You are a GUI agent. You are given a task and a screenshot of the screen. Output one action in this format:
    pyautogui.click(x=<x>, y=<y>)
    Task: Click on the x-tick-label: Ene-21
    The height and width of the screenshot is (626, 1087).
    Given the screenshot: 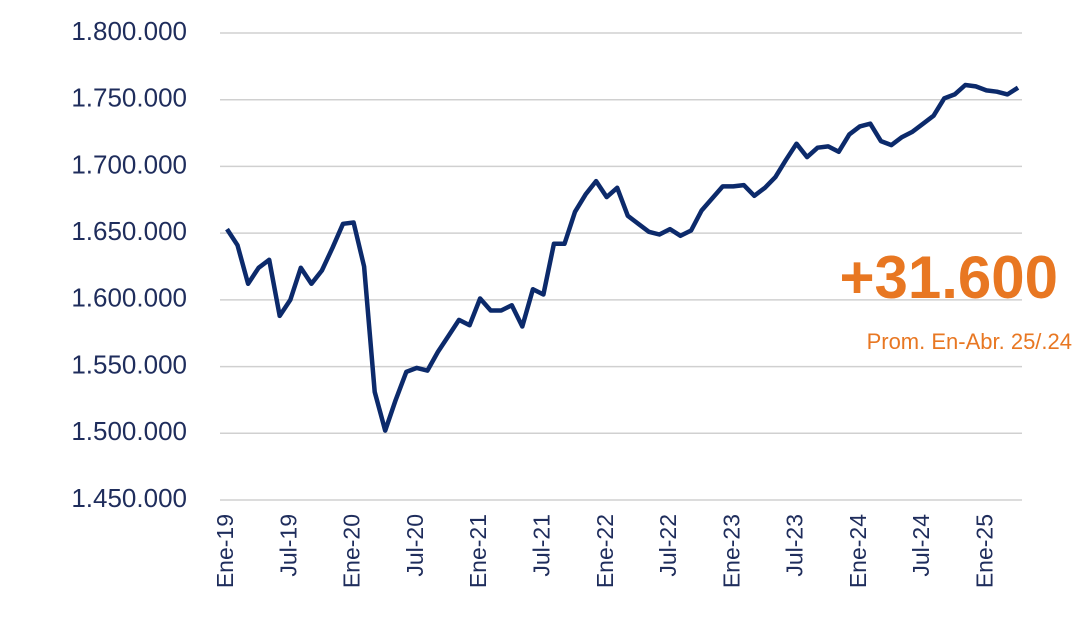 What is the action you would take?
    pyautogui.click(x=478, y=551)
    